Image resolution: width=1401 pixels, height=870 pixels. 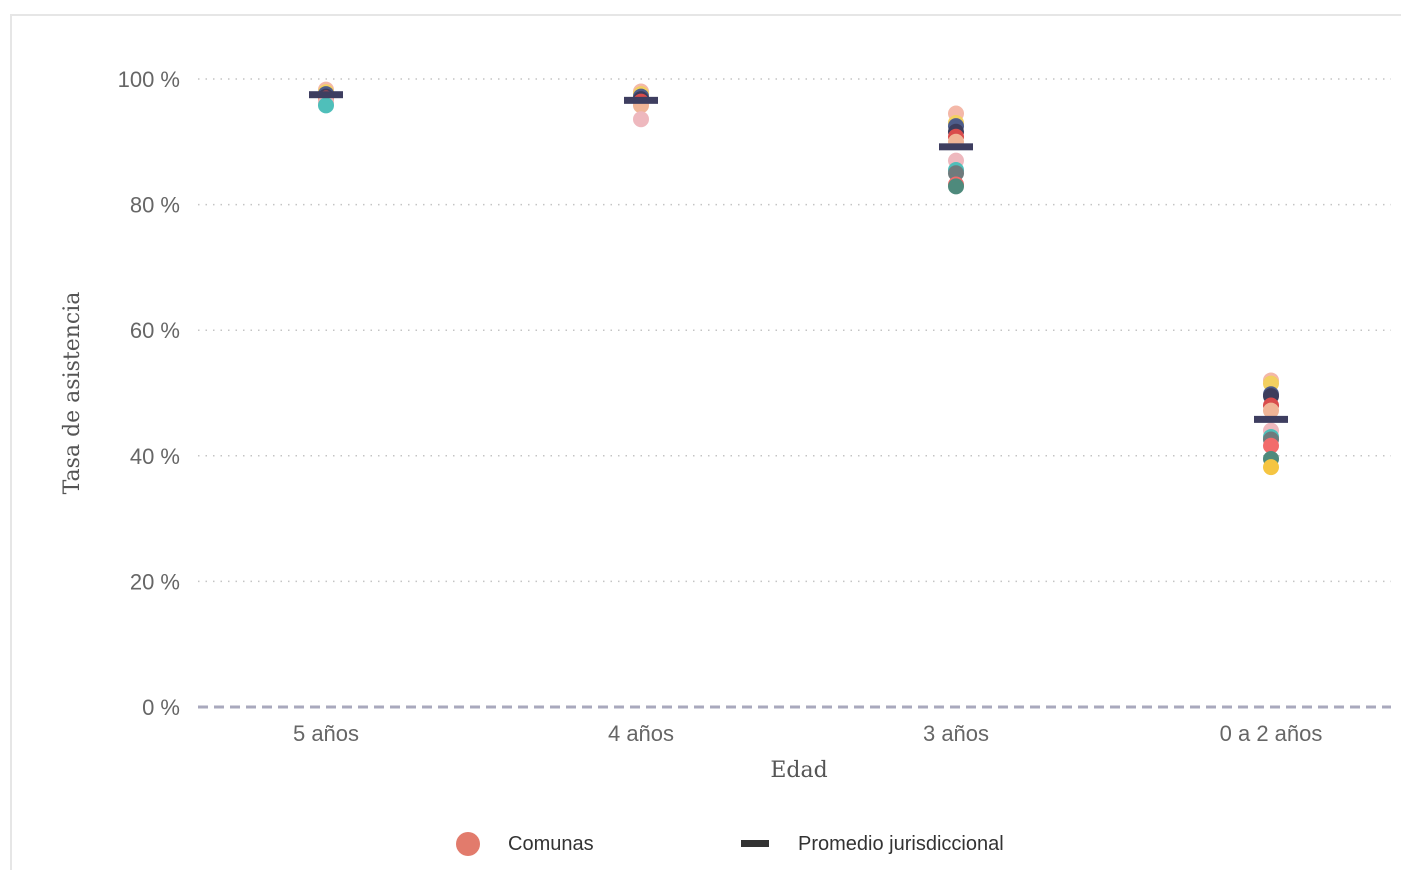 I want to click on legend-comunas-marker, so click(x=468, y=844).